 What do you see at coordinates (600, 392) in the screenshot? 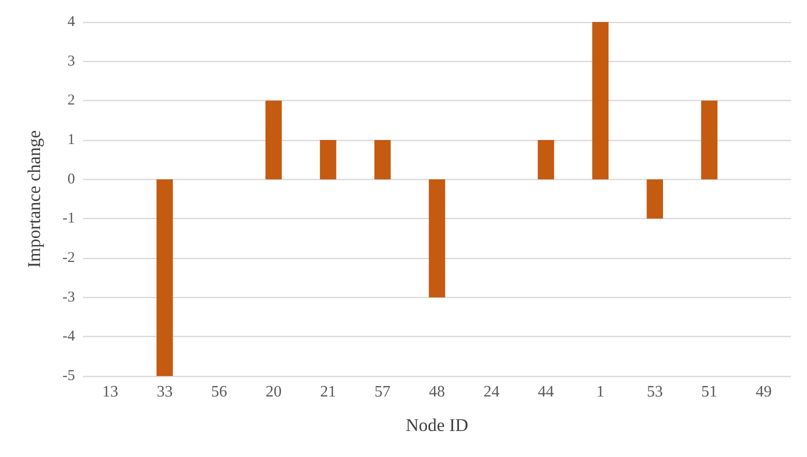
I see `x-tick-label: 1` at bounding box center [600, 392].